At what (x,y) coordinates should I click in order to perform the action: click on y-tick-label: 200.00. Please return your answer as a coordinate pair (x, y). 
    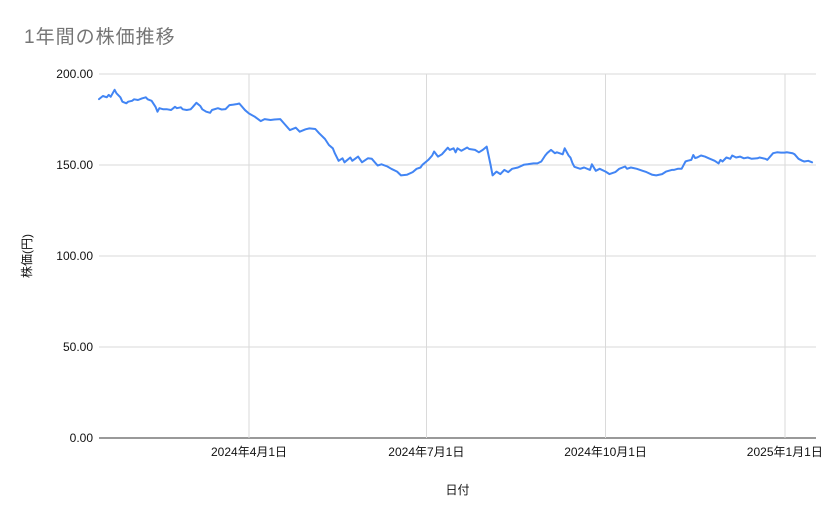
    Looking at the image, I should click on (74, 74).